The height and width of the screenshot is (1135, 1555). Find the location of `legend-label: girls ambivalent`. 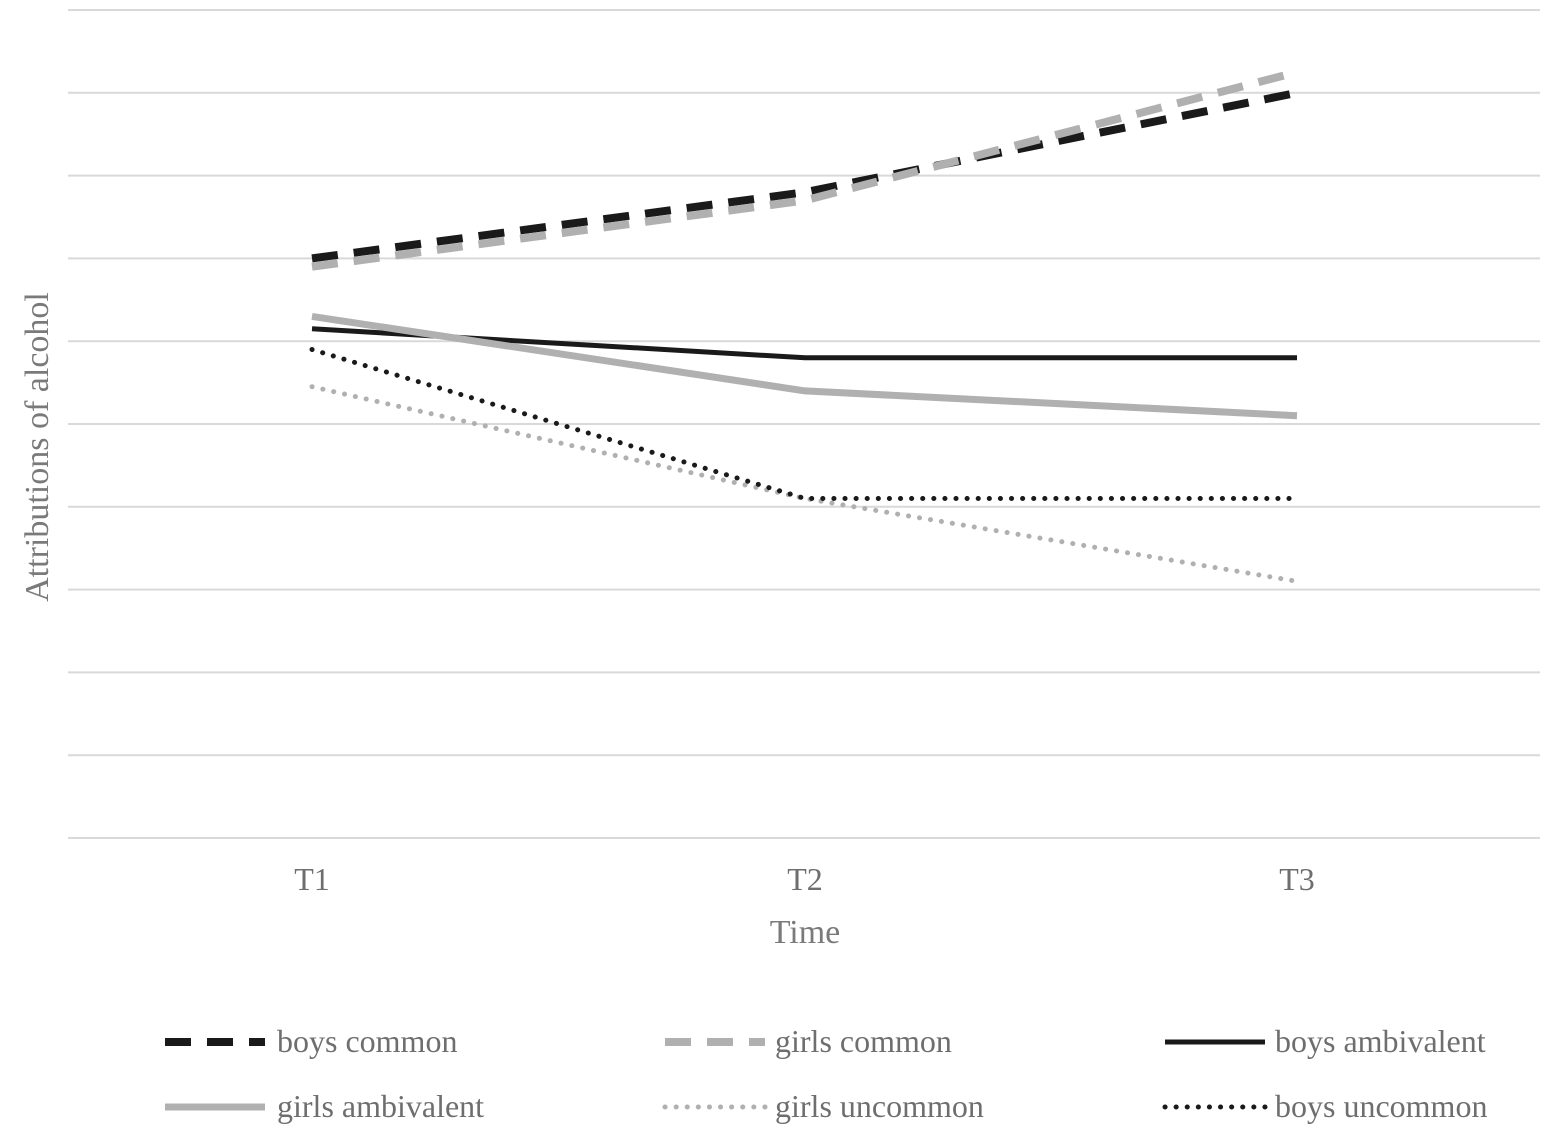

legend-label: girls ambivalent is located at coordinates (380, 1106).